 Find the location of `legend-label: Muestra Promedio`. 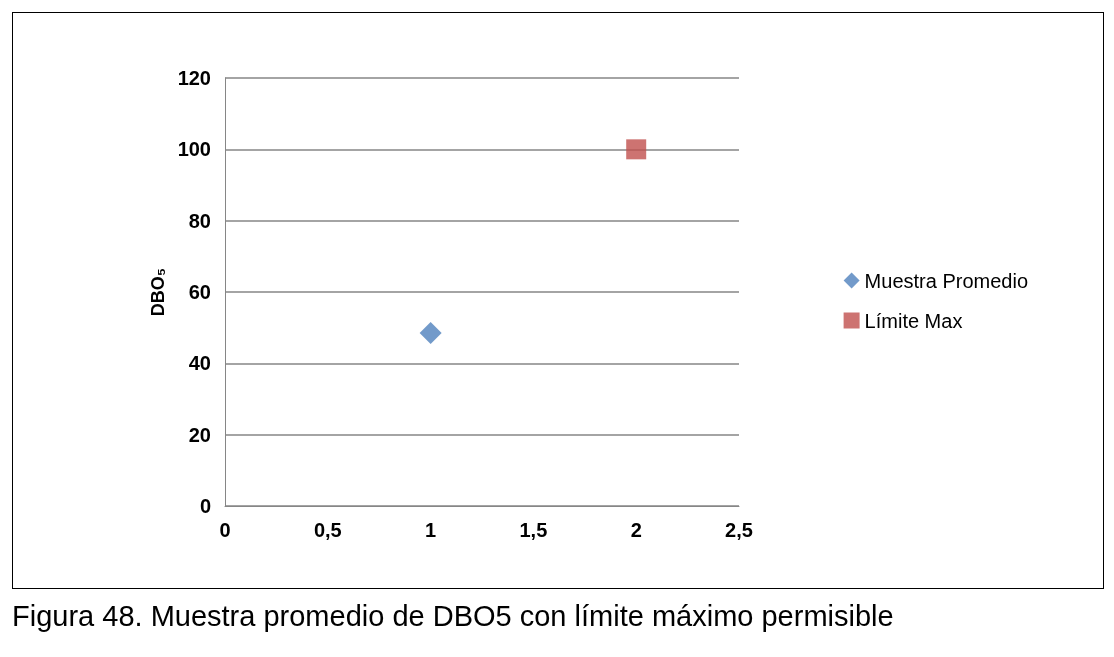

legend-label: Muestra Promedio is located at coordinates (946, 280).